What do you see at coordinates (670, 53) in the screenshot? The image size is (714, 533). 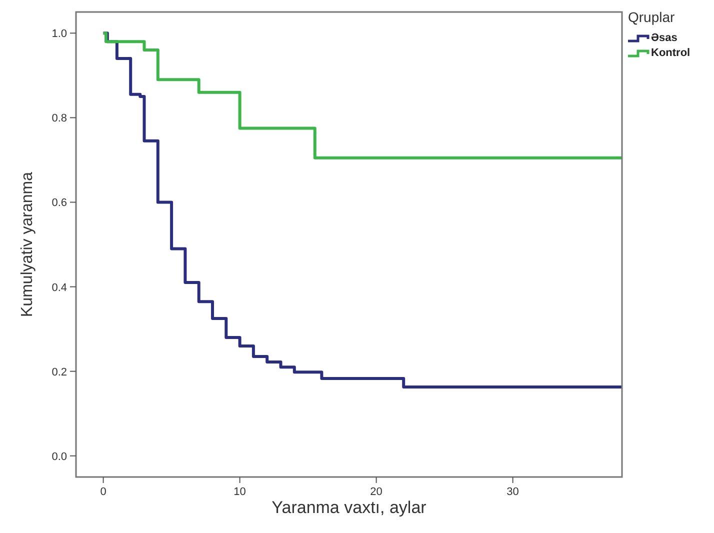 I see `legend-label: Kontrol` at bounding box center [670, 53].